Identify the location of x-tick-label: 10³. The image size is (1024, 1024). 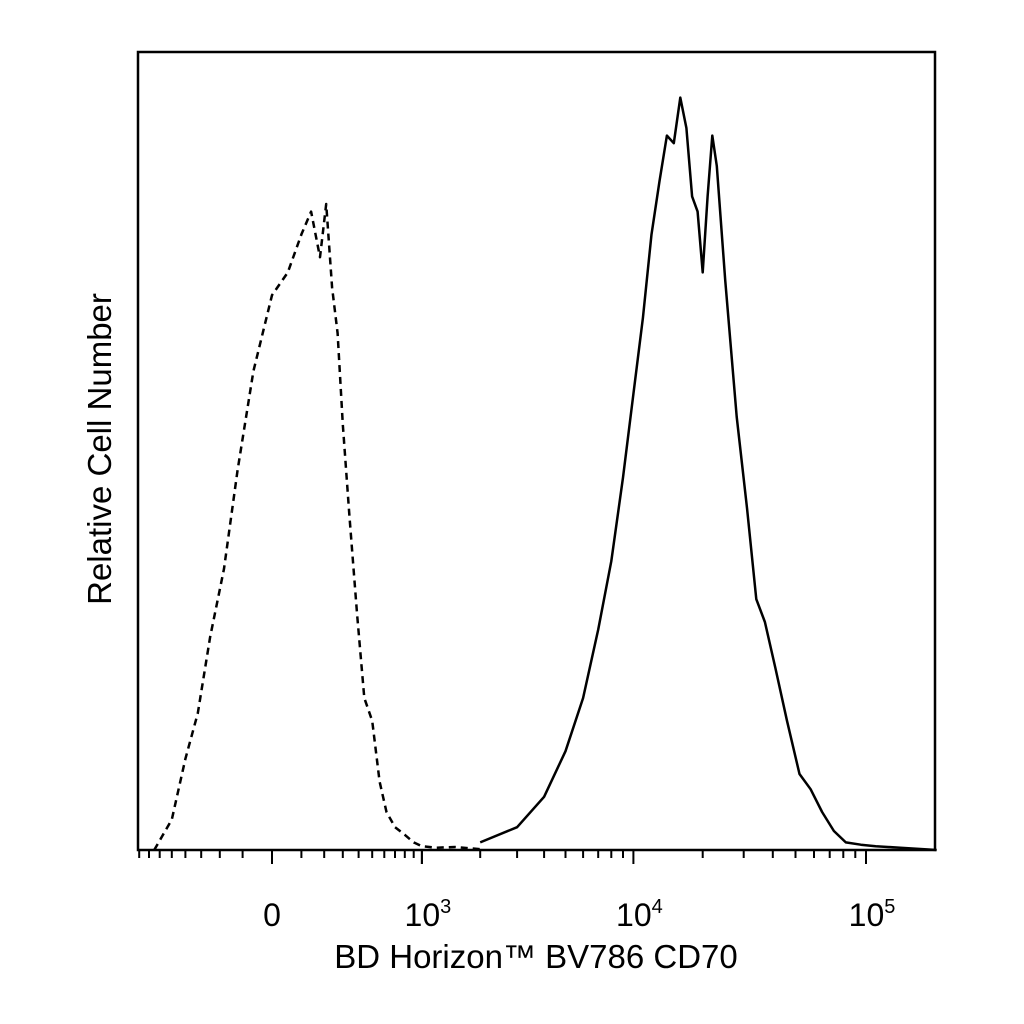
(428, 914).